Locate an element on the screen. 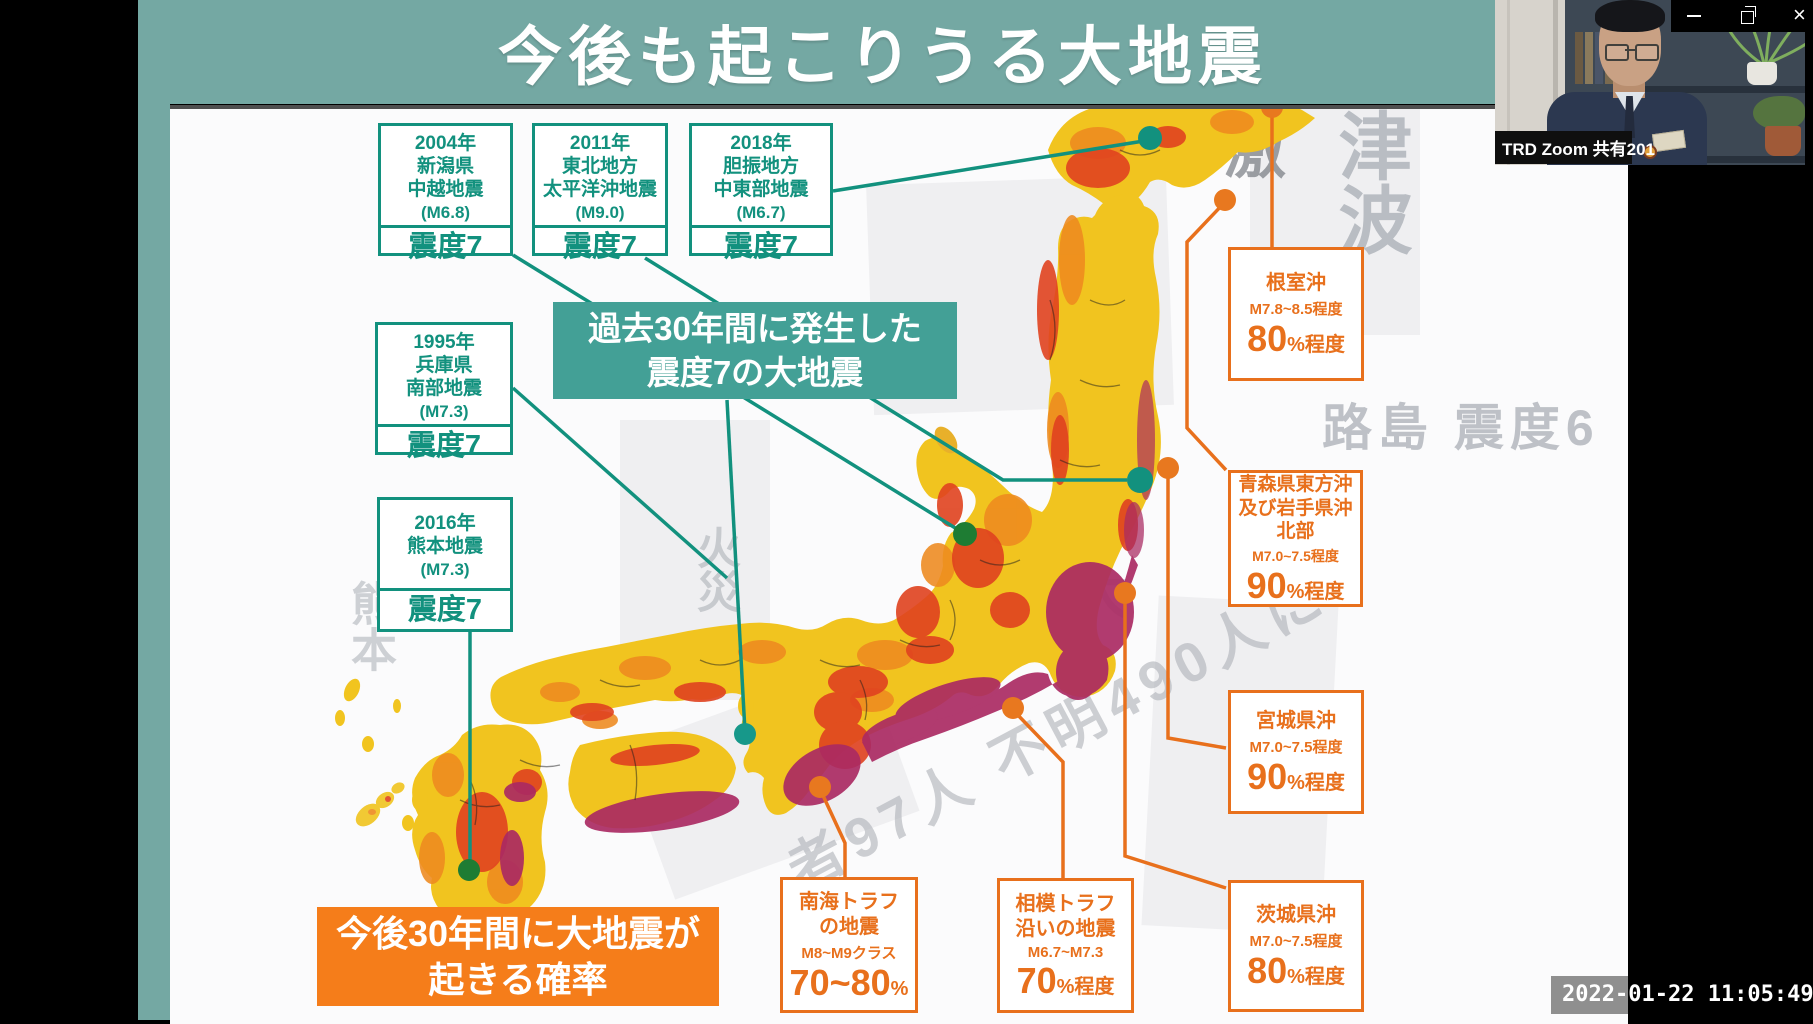  past-quake-box-niigata: 2004年 新潟県 中越地震 (M6.8) 震度7 is located at coordinates (445, 193).